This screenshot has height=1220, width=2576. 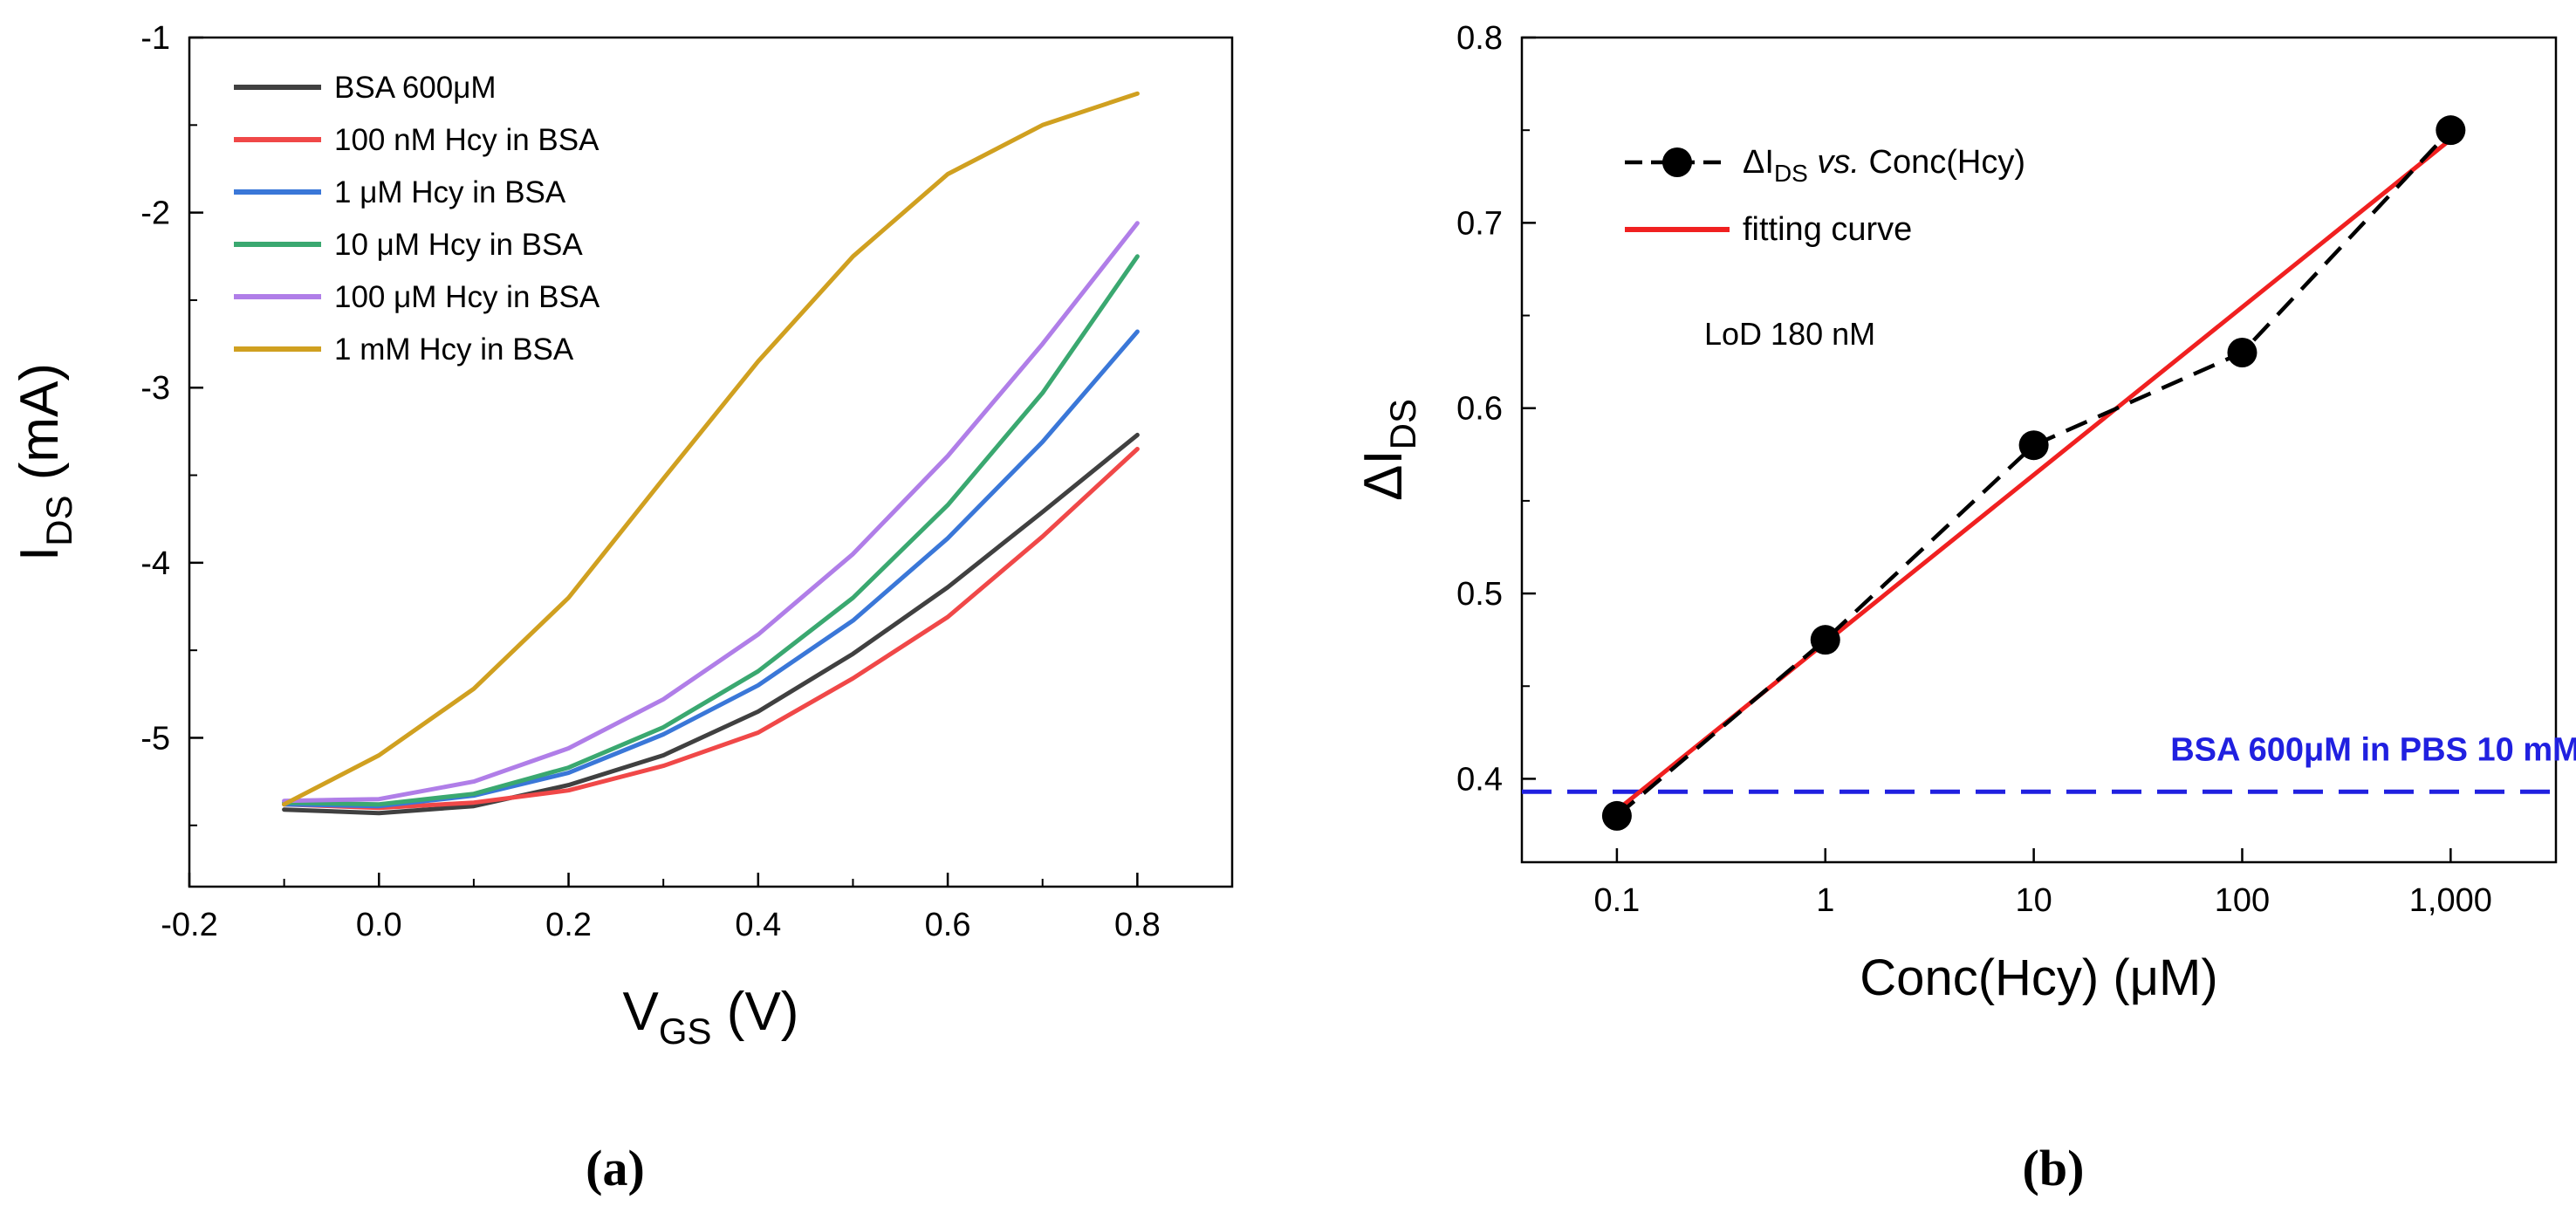 I want to click on panel-a-x-tick-label: 0.0, so click(x=379, y=925).